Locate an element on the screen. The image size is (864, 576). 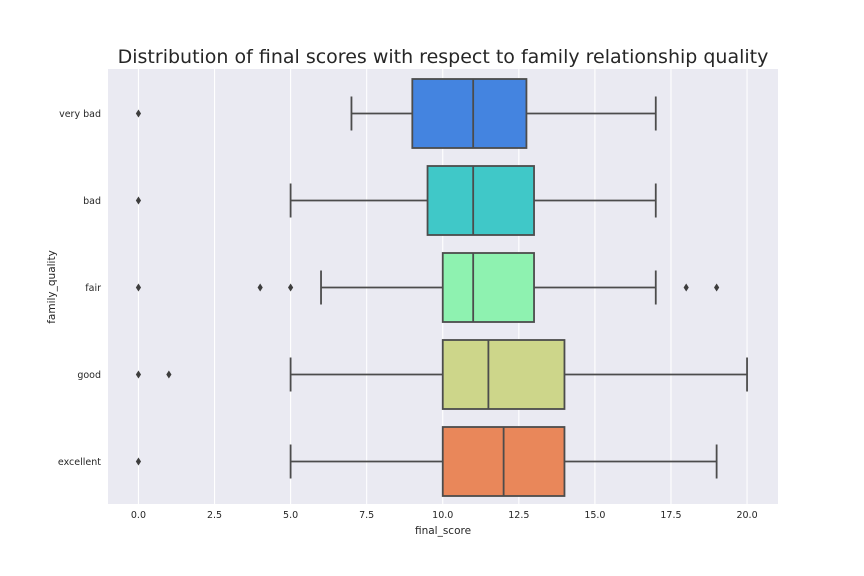
x-tick-label: 2.5 is located at coordinates (214, 515).